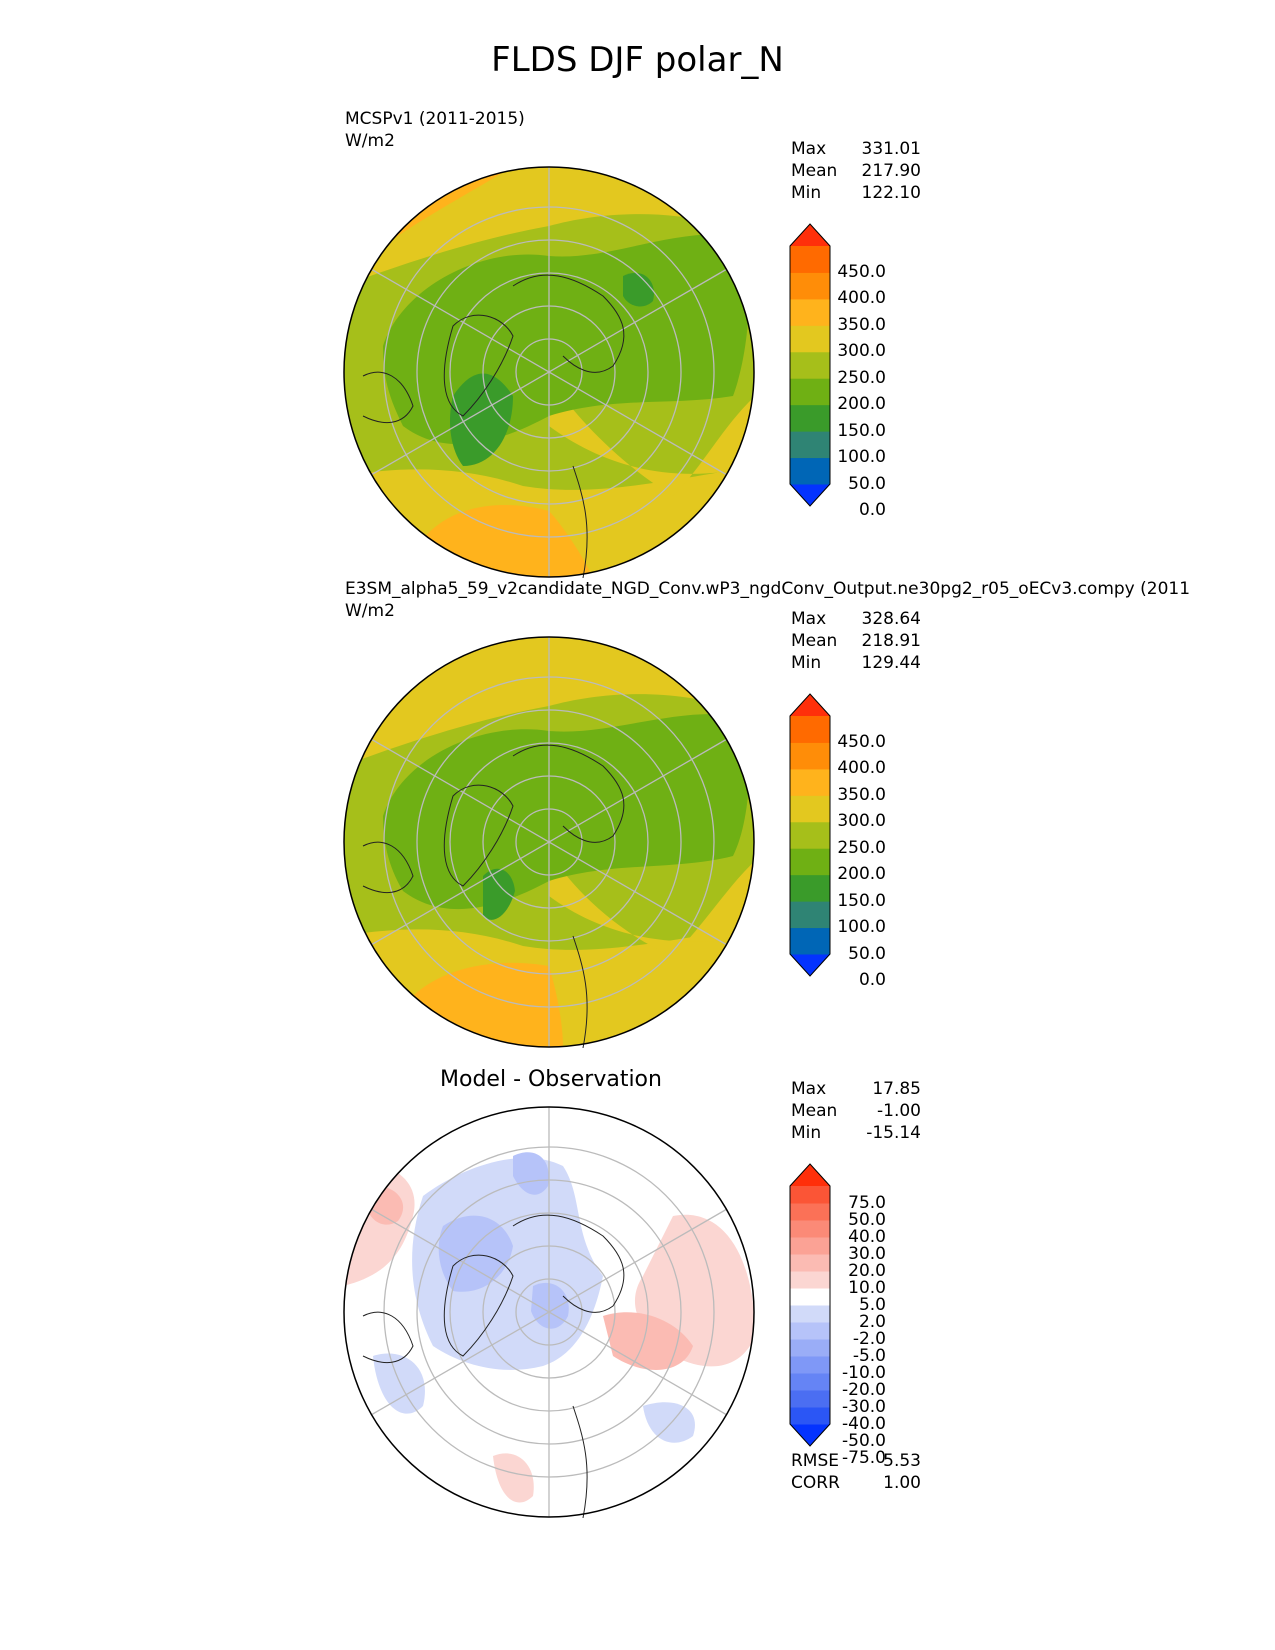 Image resolution: width=1275 pixels, height=1650 pixels. What do you see at coordinates (867, 1271) in the screenshot?
I see `colorbar-tick-label: 20.0` at bounding box center [867, 1271].